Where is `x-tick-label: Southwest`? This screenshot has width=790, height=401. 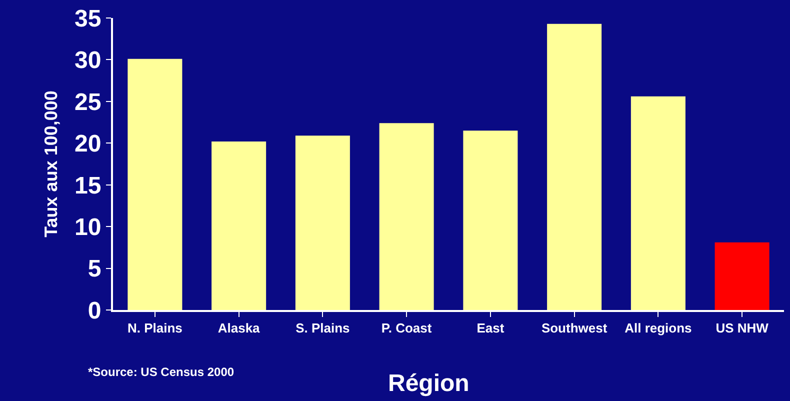
x-tick-label: Southwest is located at coordinates (574, 328).